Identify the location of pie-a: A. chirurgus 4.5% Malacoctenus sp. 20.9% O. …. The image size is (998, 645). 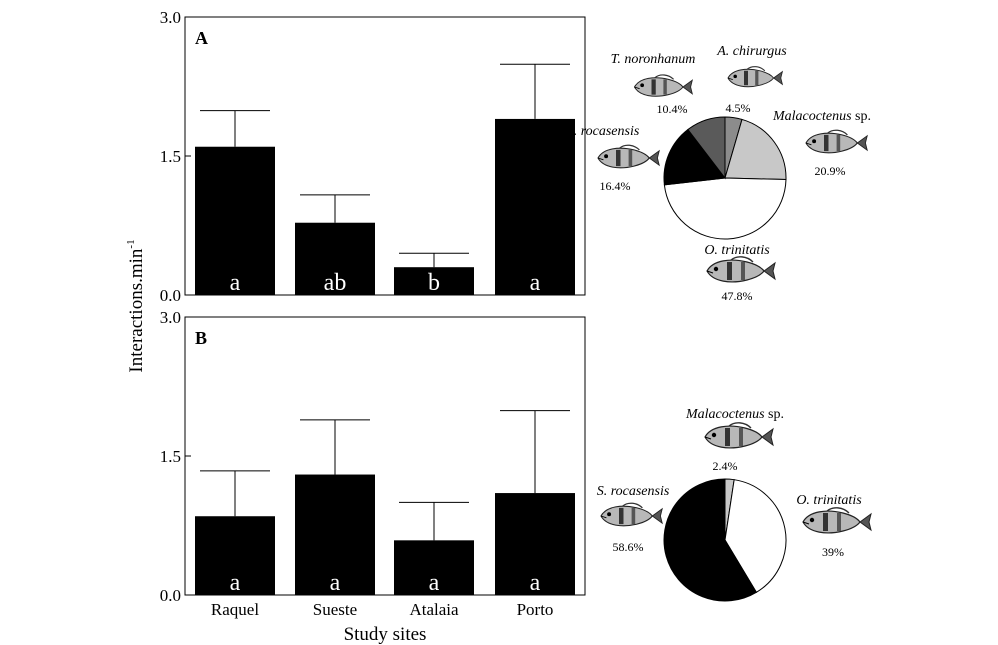
(719, 173).